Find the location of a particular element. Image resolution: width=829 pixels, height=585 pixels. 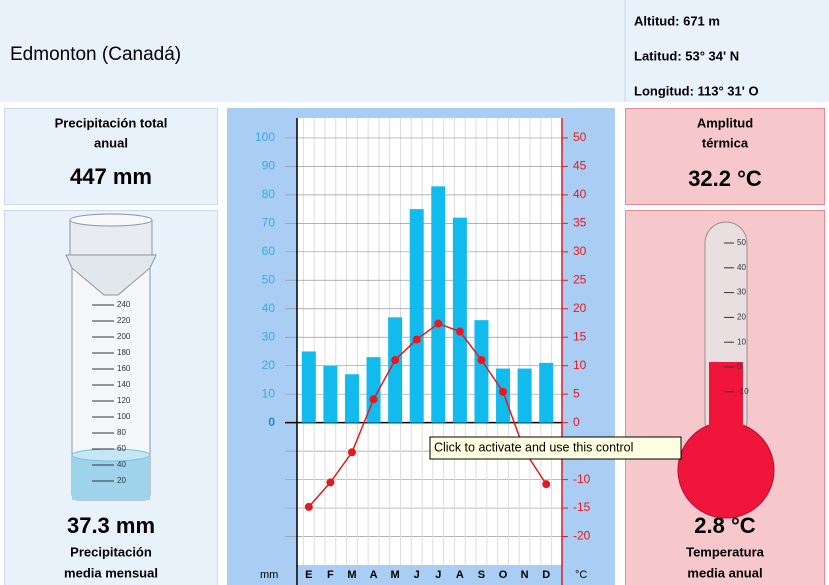

thermo-label: 30 is located at coordinates (741, 292).